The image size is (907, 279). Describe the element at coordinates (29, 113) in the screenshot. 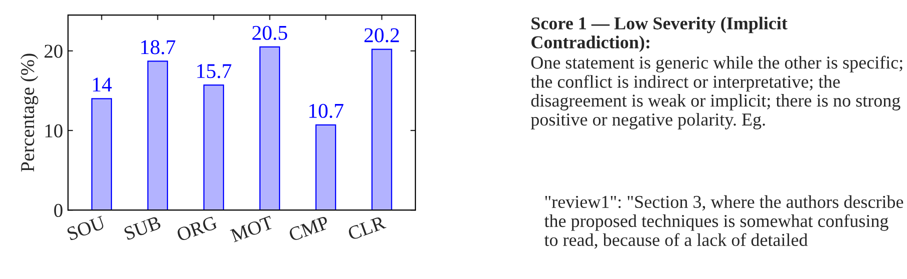

I see `y-axis-title: Percentage (%)` at that location.